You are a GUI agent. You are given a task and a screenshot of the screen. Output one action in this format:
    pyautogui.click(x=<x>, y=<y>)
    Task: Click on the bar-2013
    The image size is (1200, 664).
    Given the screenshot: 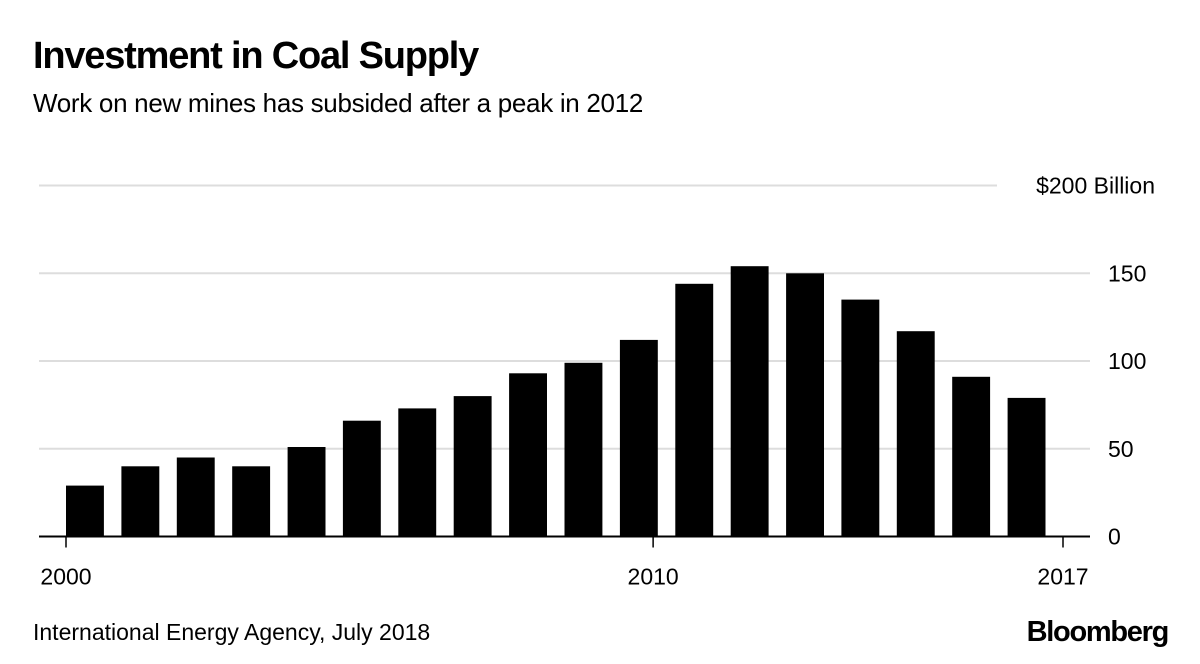 What is the action you would take?
    pyautogui.click(x=805, y=405)
    